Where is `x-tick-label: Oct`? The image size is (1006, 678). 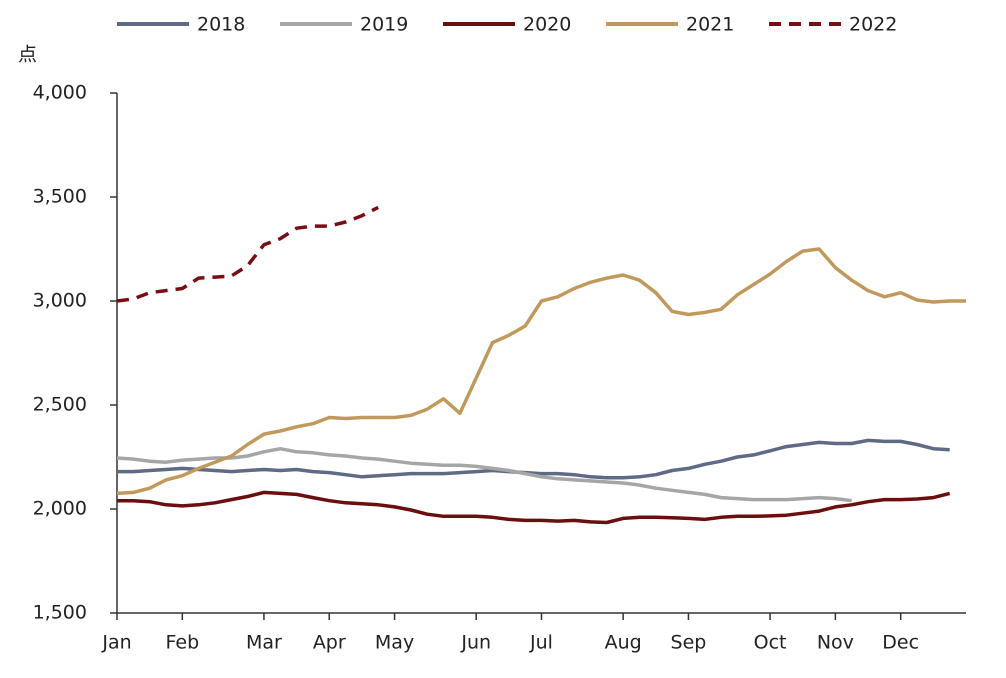
x-tick-label: Oct is located at coordinates (770, 643).